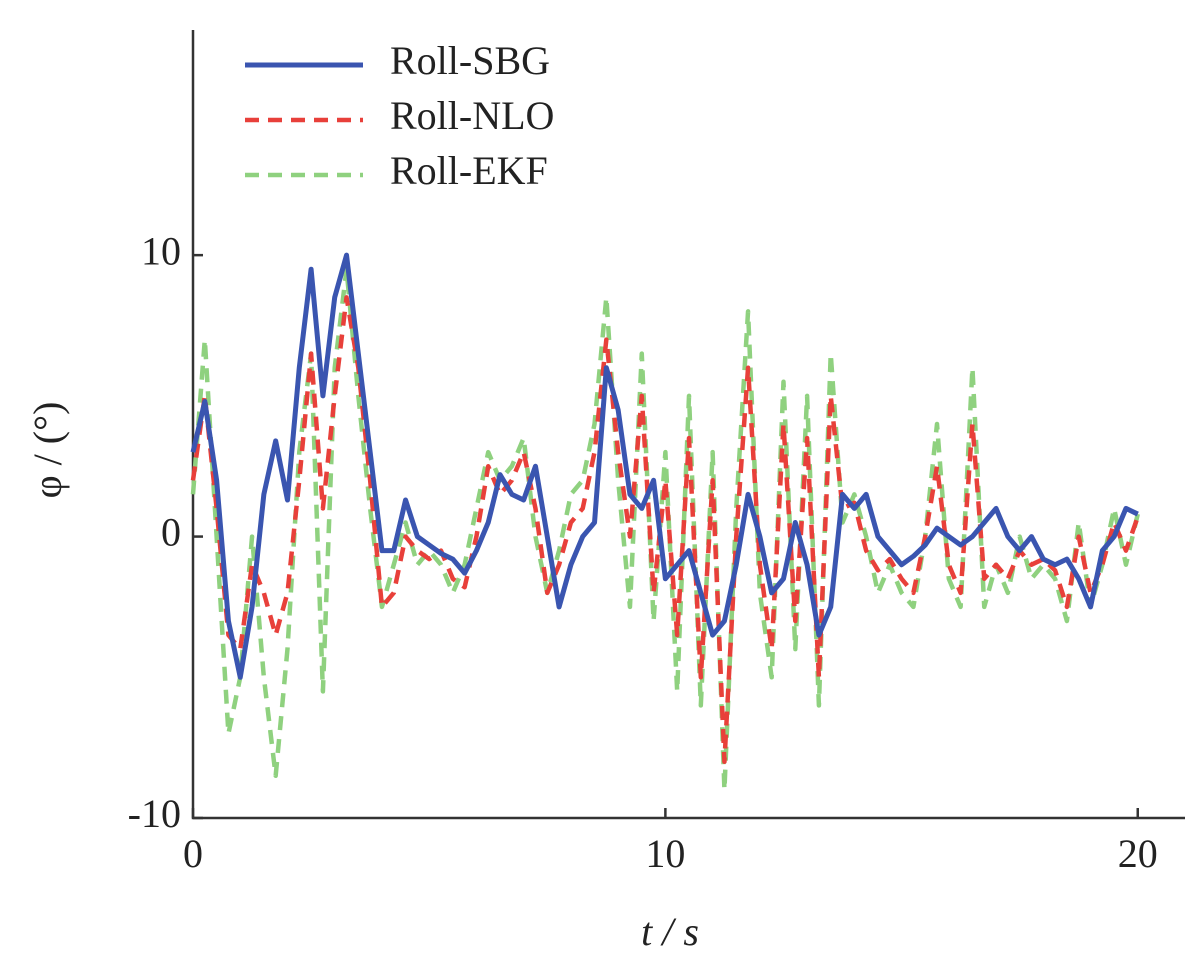 This screenshot has width=1200, height=979. Describe the element at coordinates (472, 115) in the screenshot. I see `legend-label: Roll-NLO` at that location.